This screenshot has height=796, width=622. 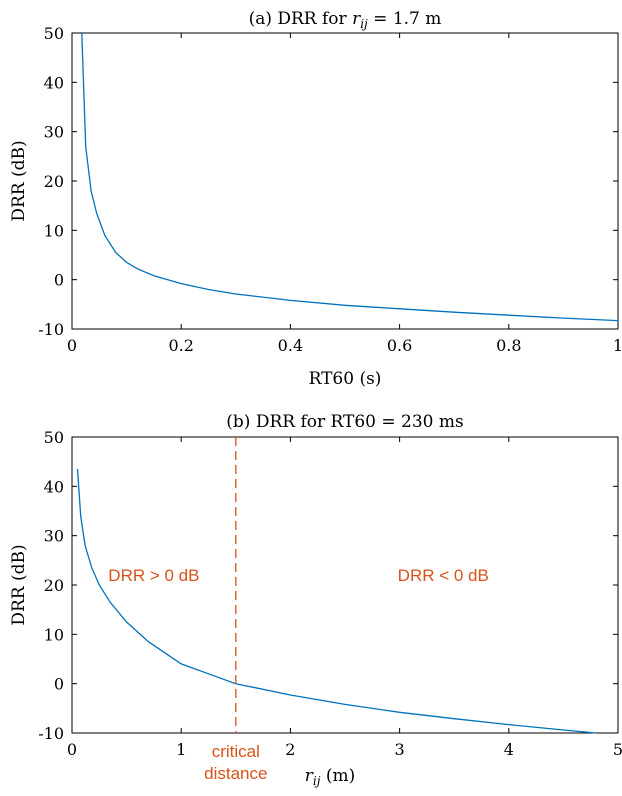 What do you see at coordinates (290, 749) in the screenshot?
I see `x-tick-label: 2` at bounding box center [290, 749].